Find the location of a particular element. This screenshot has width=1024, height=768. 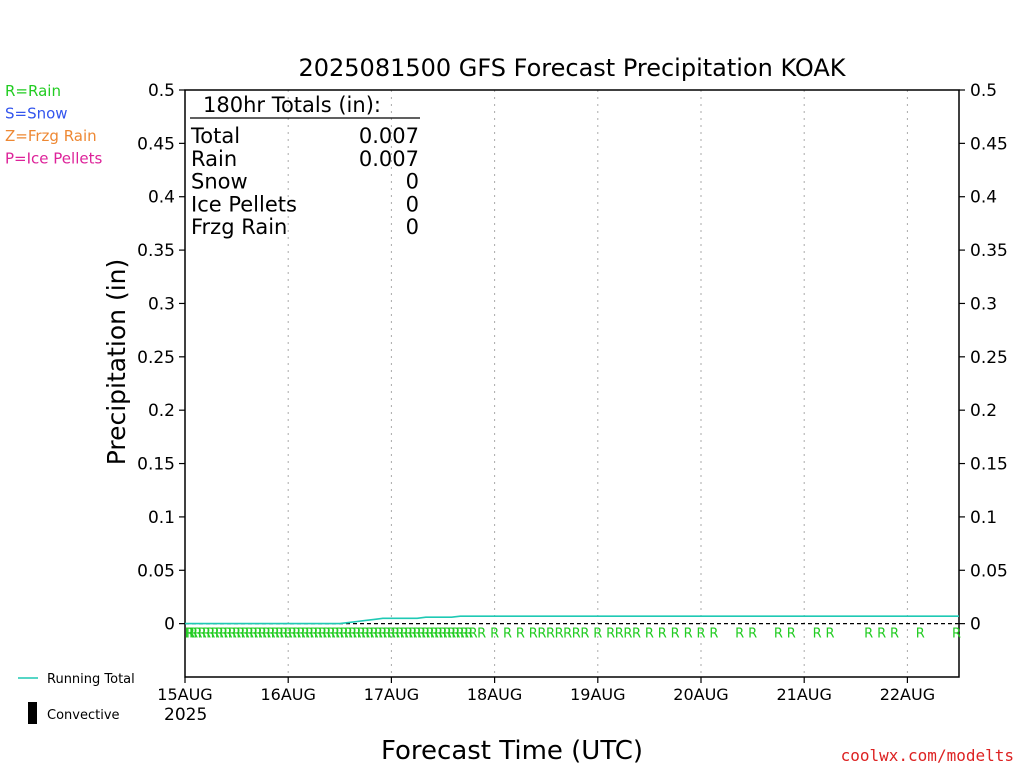

year-label: 2025 is located at coordinates (185, 715).